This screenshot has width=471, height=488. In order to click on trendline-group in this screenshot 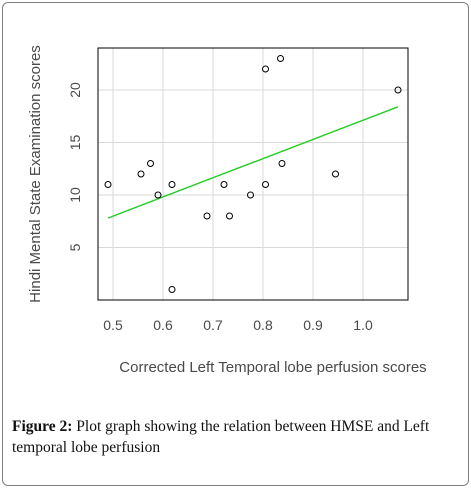, I will do `click(253, 162)`.